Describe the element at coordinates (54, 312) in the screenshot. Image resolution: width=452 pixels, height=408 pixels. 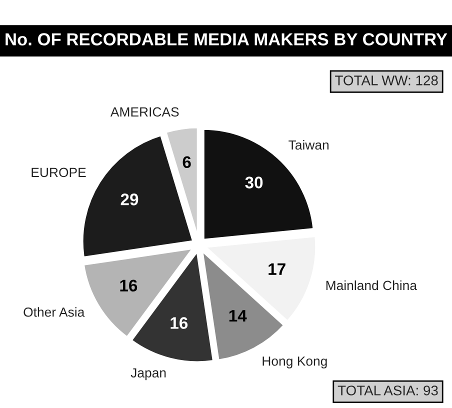
I see `slice-label: Other Asia` at that location.